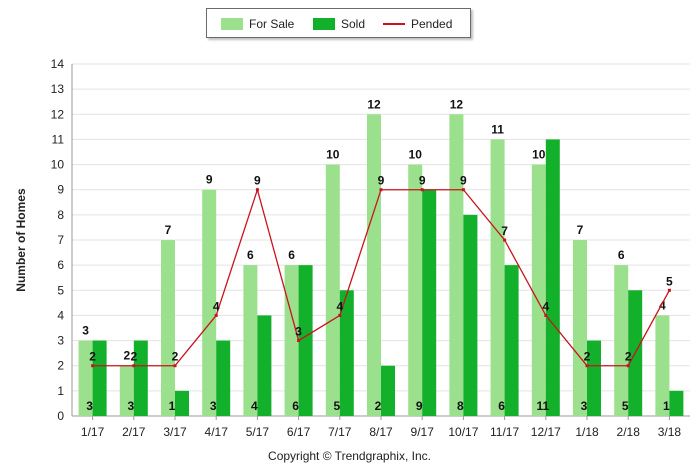 This screenshot has height=473, width=699. I want to click on x-tick-label: 2/18, so click(629, 432).